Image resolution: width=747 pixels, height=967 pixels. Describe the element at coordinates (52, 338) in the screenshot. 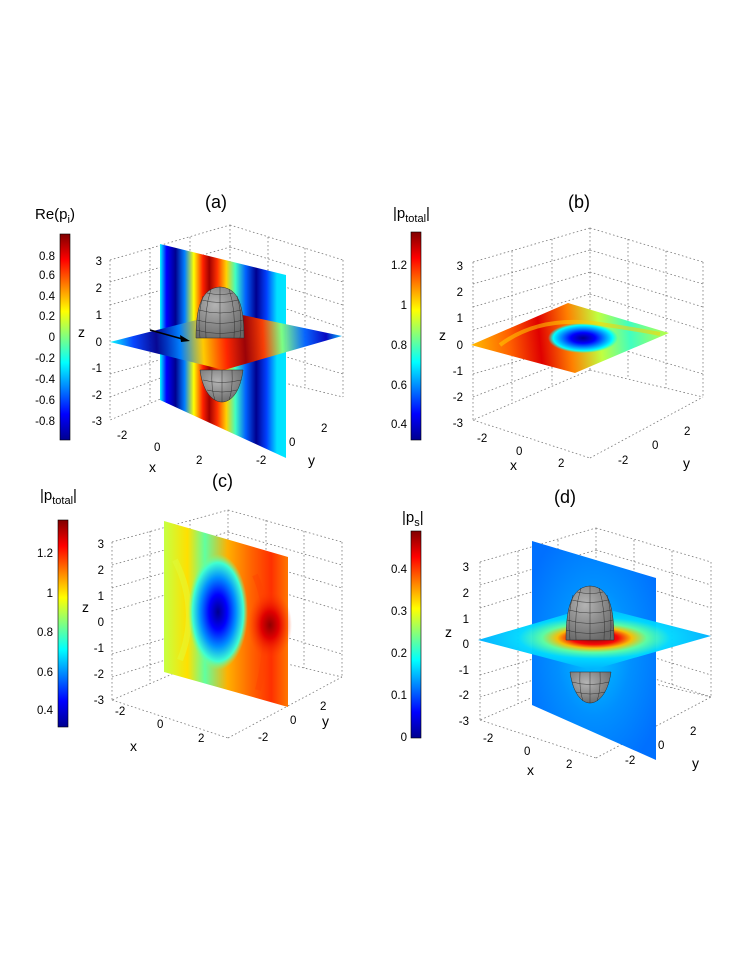

I see `colorbar-tick: 0` at that location.